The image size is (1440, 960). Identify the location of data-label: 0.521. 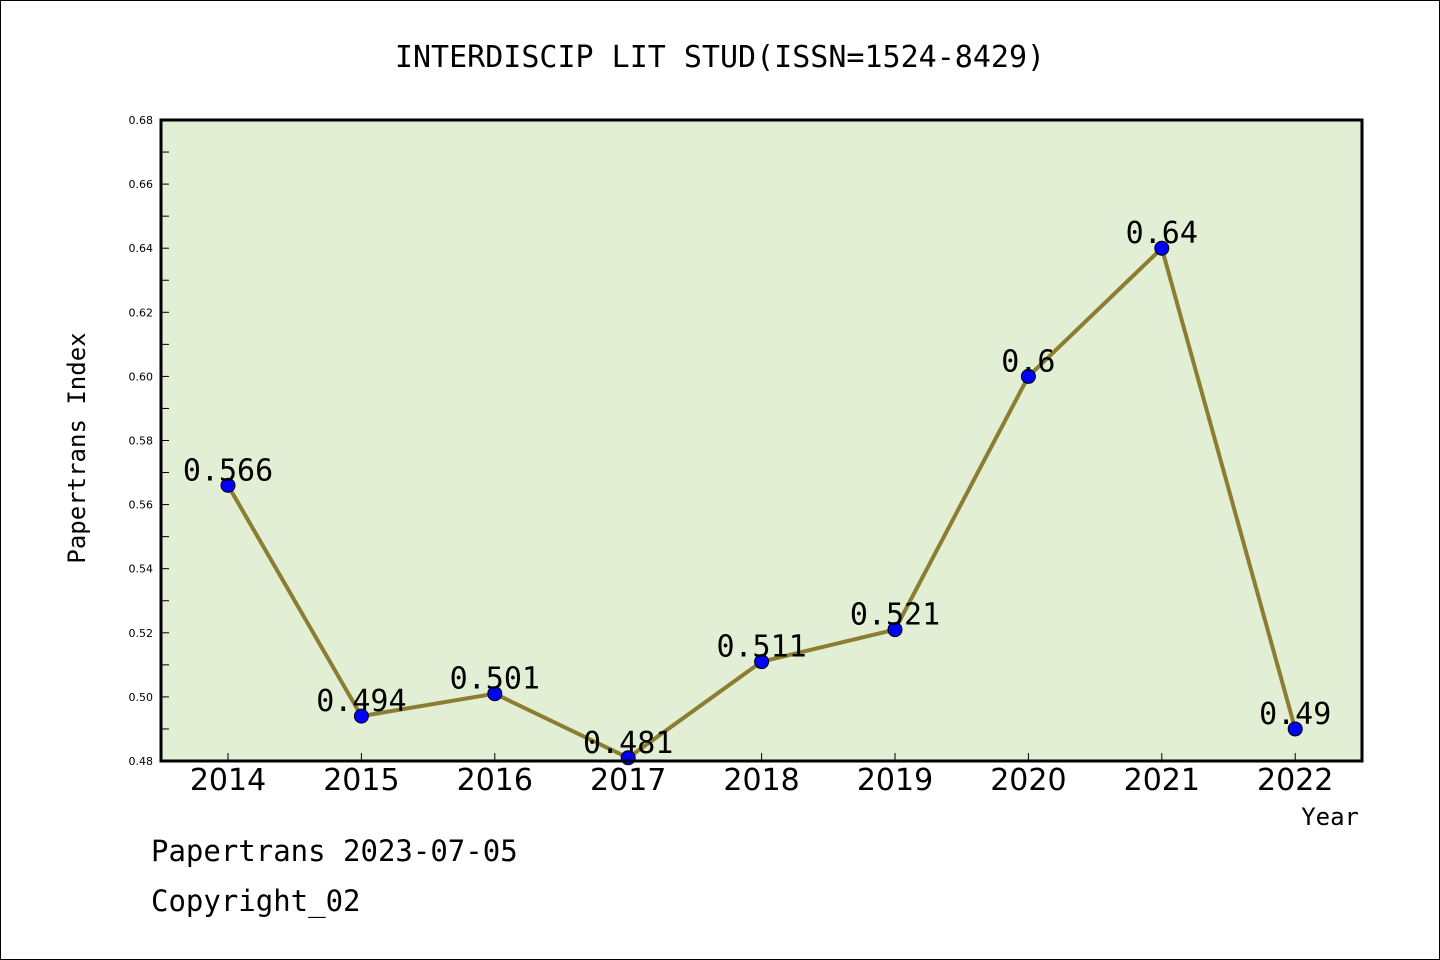
(895, 615).